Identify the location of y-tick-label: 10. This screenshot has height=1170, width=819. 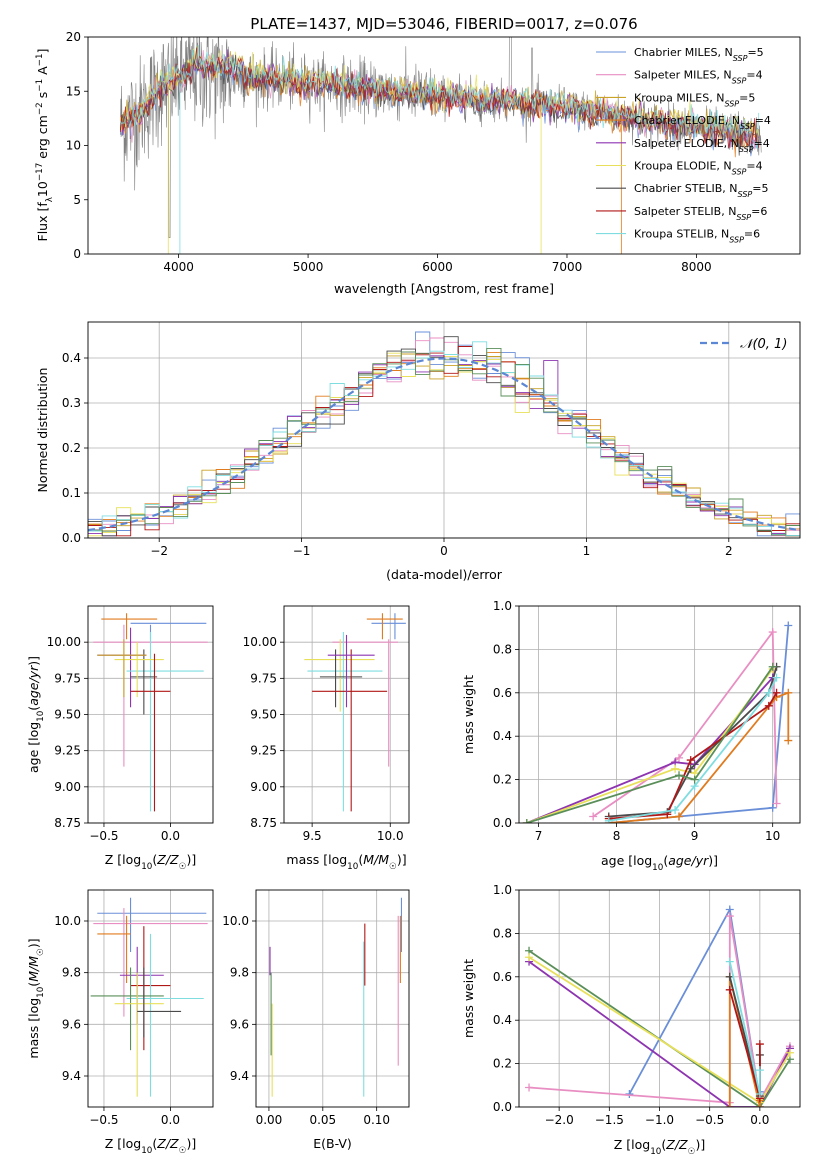
(73, 146).